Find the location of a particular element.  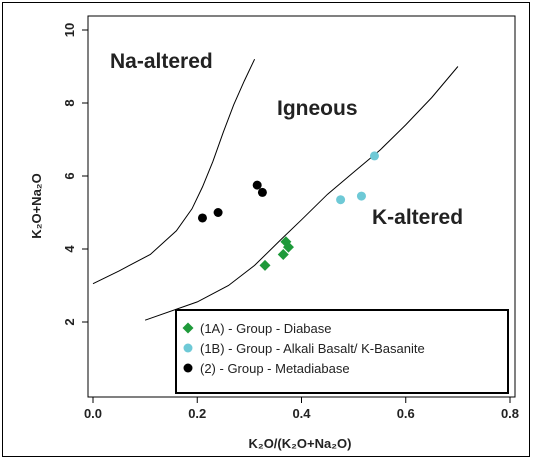

legend-entry-1b: (1B) - Group - Alkali Basalt/ K-Basanite is located at coordinates (312, 348).